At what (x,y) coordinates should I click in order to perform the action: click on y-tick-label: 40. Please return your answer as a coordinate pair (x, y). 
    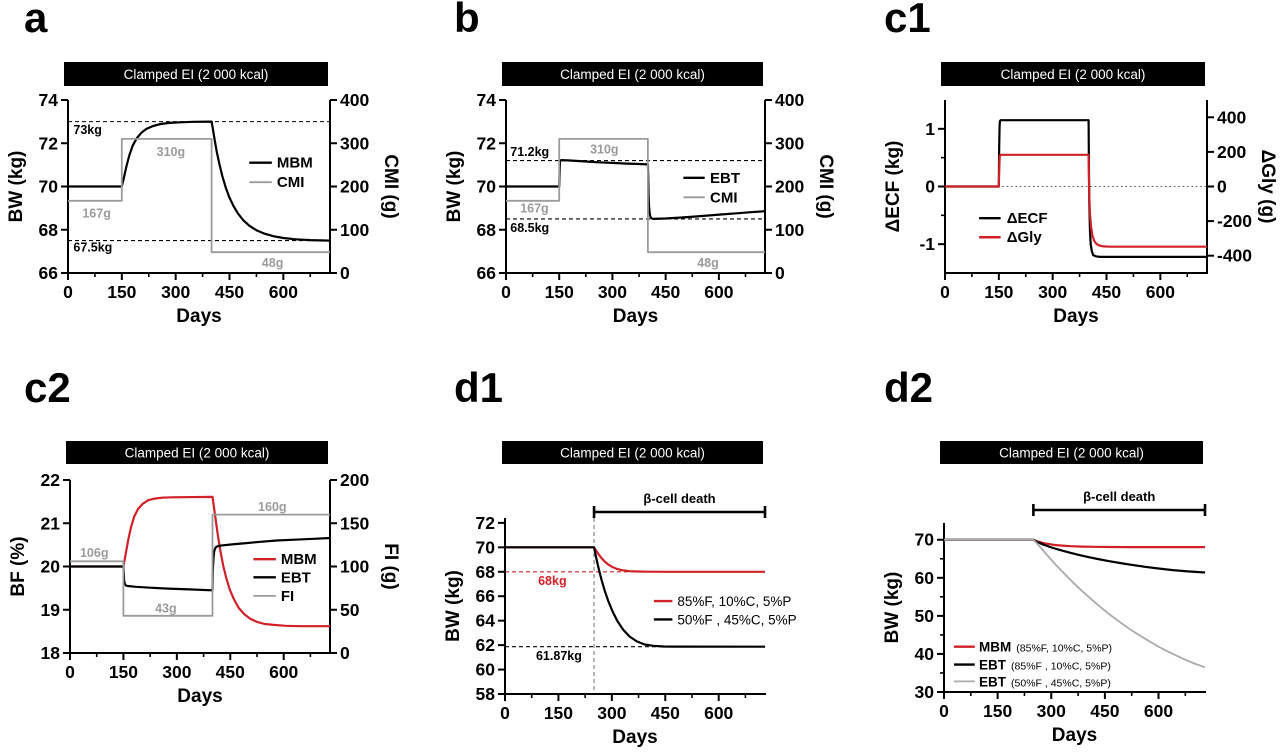
    Looking at the image, I should click on (925, 654).